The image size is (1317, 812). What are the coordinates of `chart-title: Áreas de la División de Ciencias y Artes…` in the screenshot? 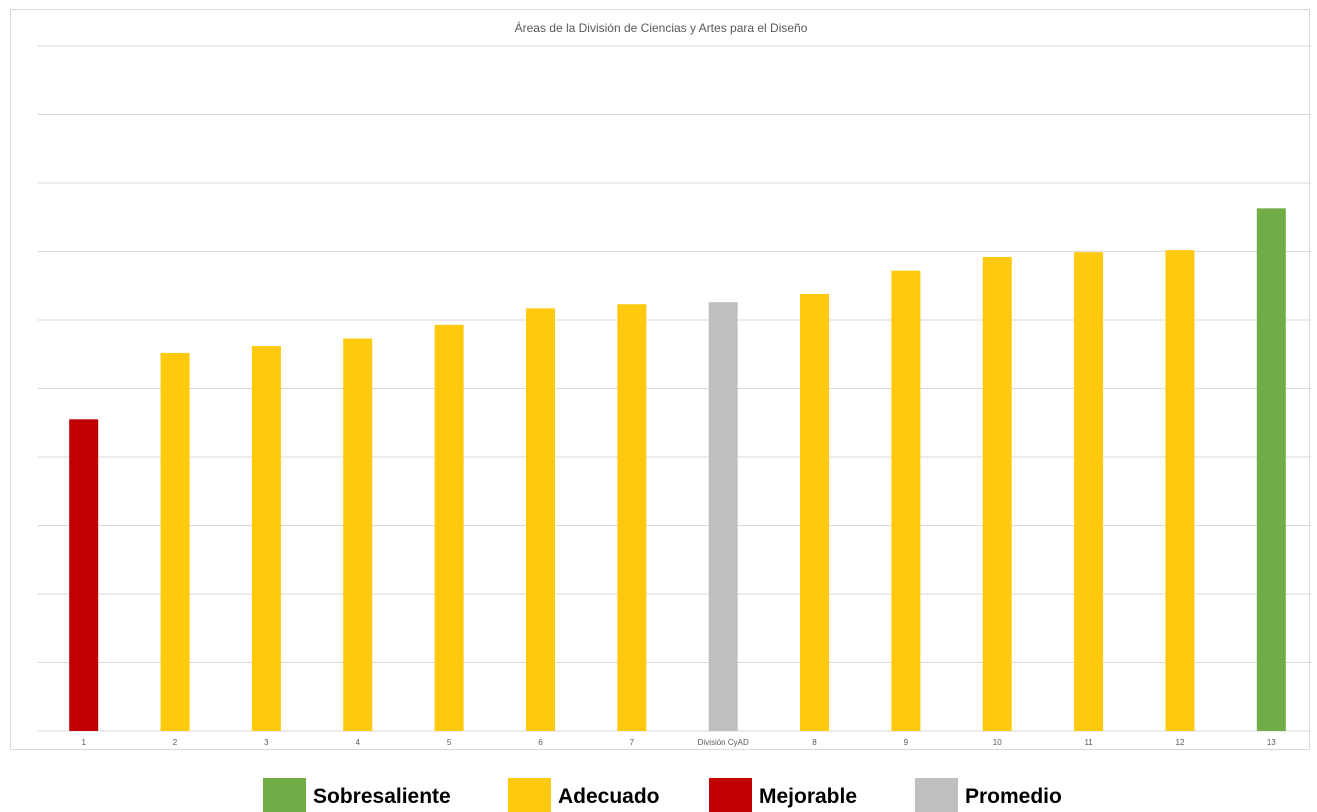 It's located at (661, 27).